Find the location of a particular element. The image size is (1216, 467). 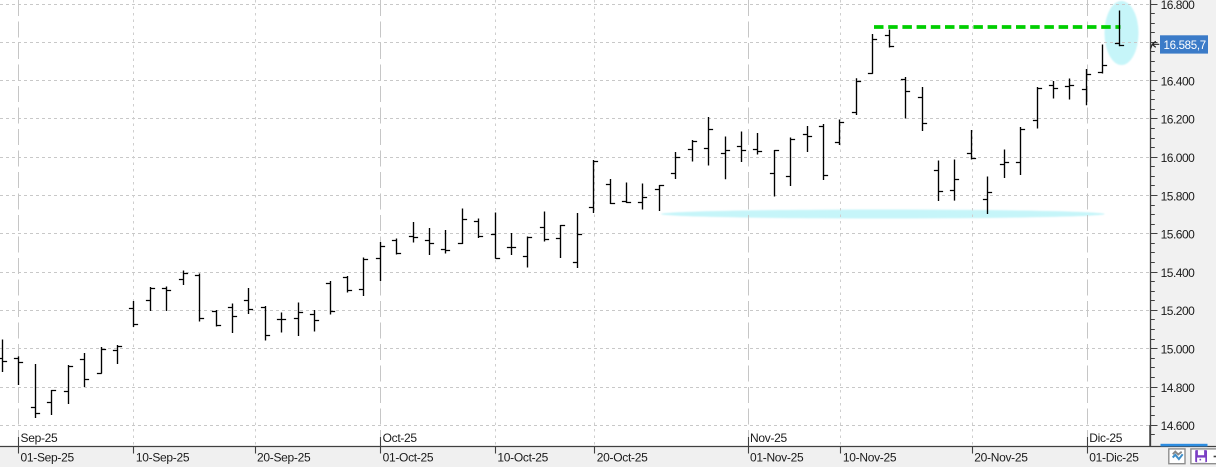

svg-text: 16.800 is located at coordinates (1178, 6).